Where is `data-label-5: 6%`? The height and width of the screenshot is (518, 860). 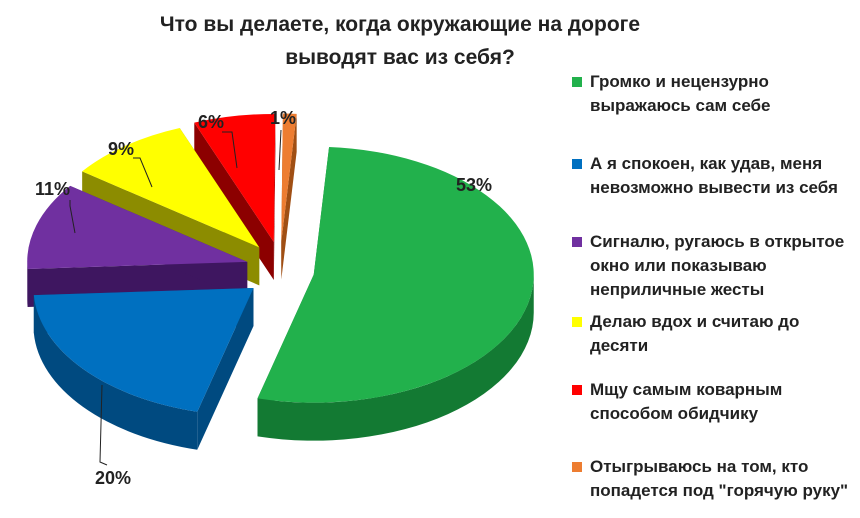 data-label-5: 6% is located at coordinates (211, 122).